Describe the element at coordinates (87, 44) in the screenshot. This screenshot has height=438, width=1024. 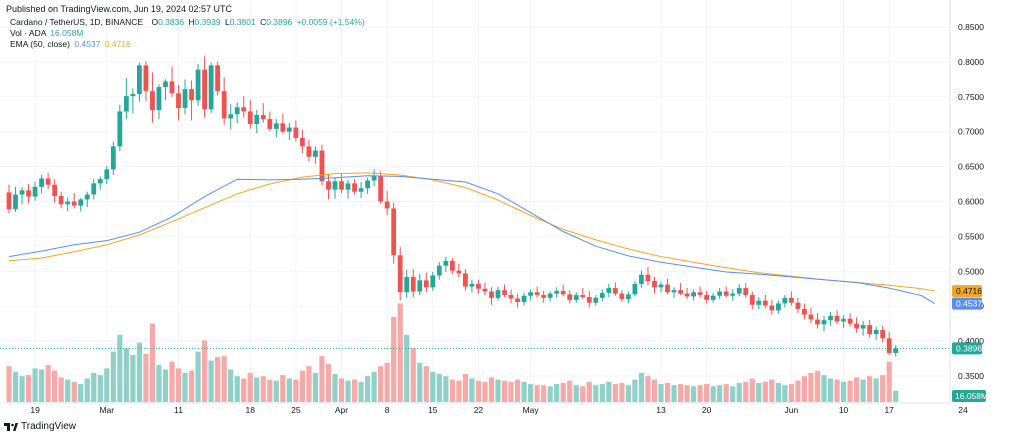
I see `ema-fast-value: 0.4537` at that location.